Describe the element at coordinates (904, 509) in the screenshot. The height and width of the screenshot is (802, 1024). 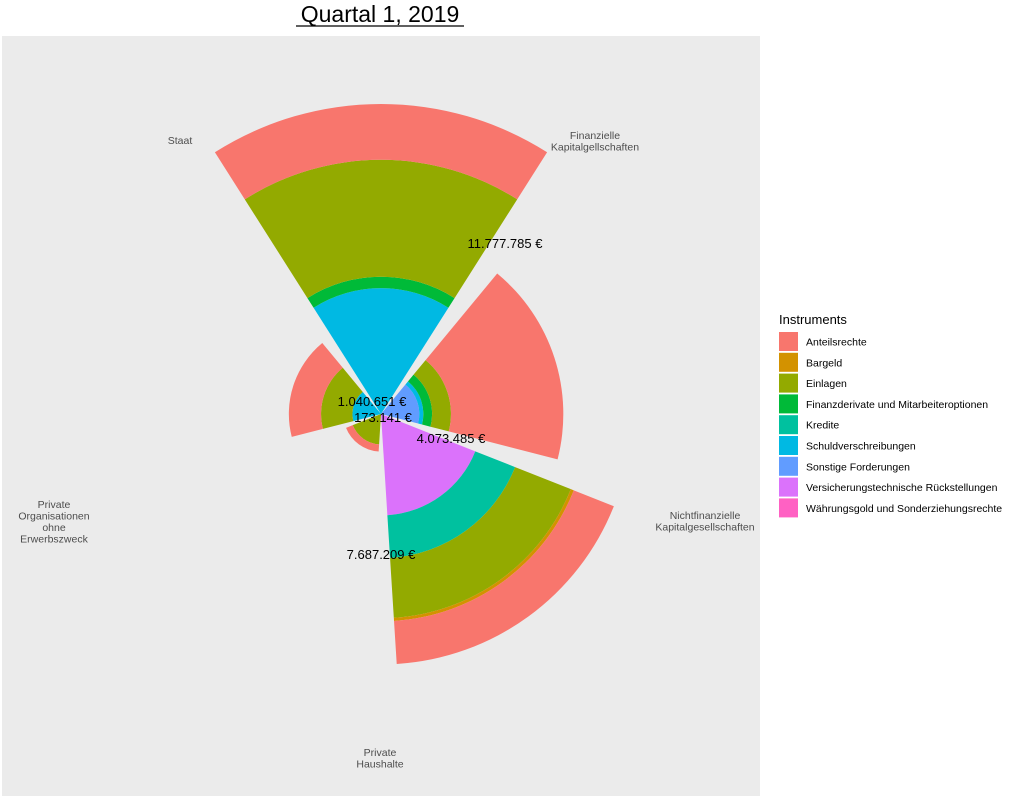
I see `legend-label-währungsgold-und-sonderziehungsrechte: Währungsgold und Sonderziehungsrechte` at that location.